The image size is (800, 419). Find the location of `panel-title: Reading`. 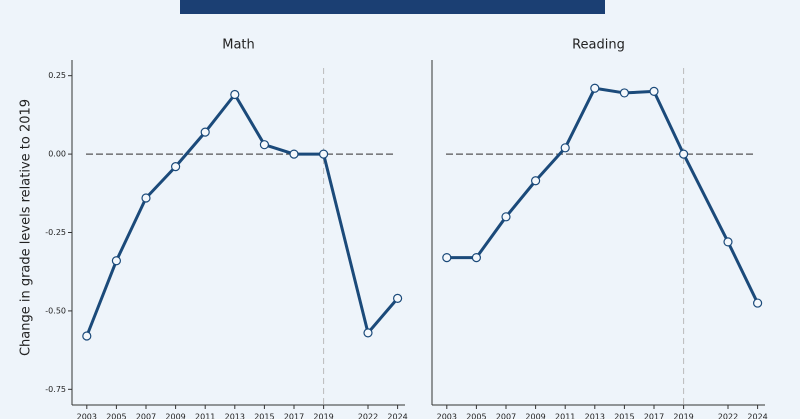

panel-title: Reading is located at coordinates (598, 45).